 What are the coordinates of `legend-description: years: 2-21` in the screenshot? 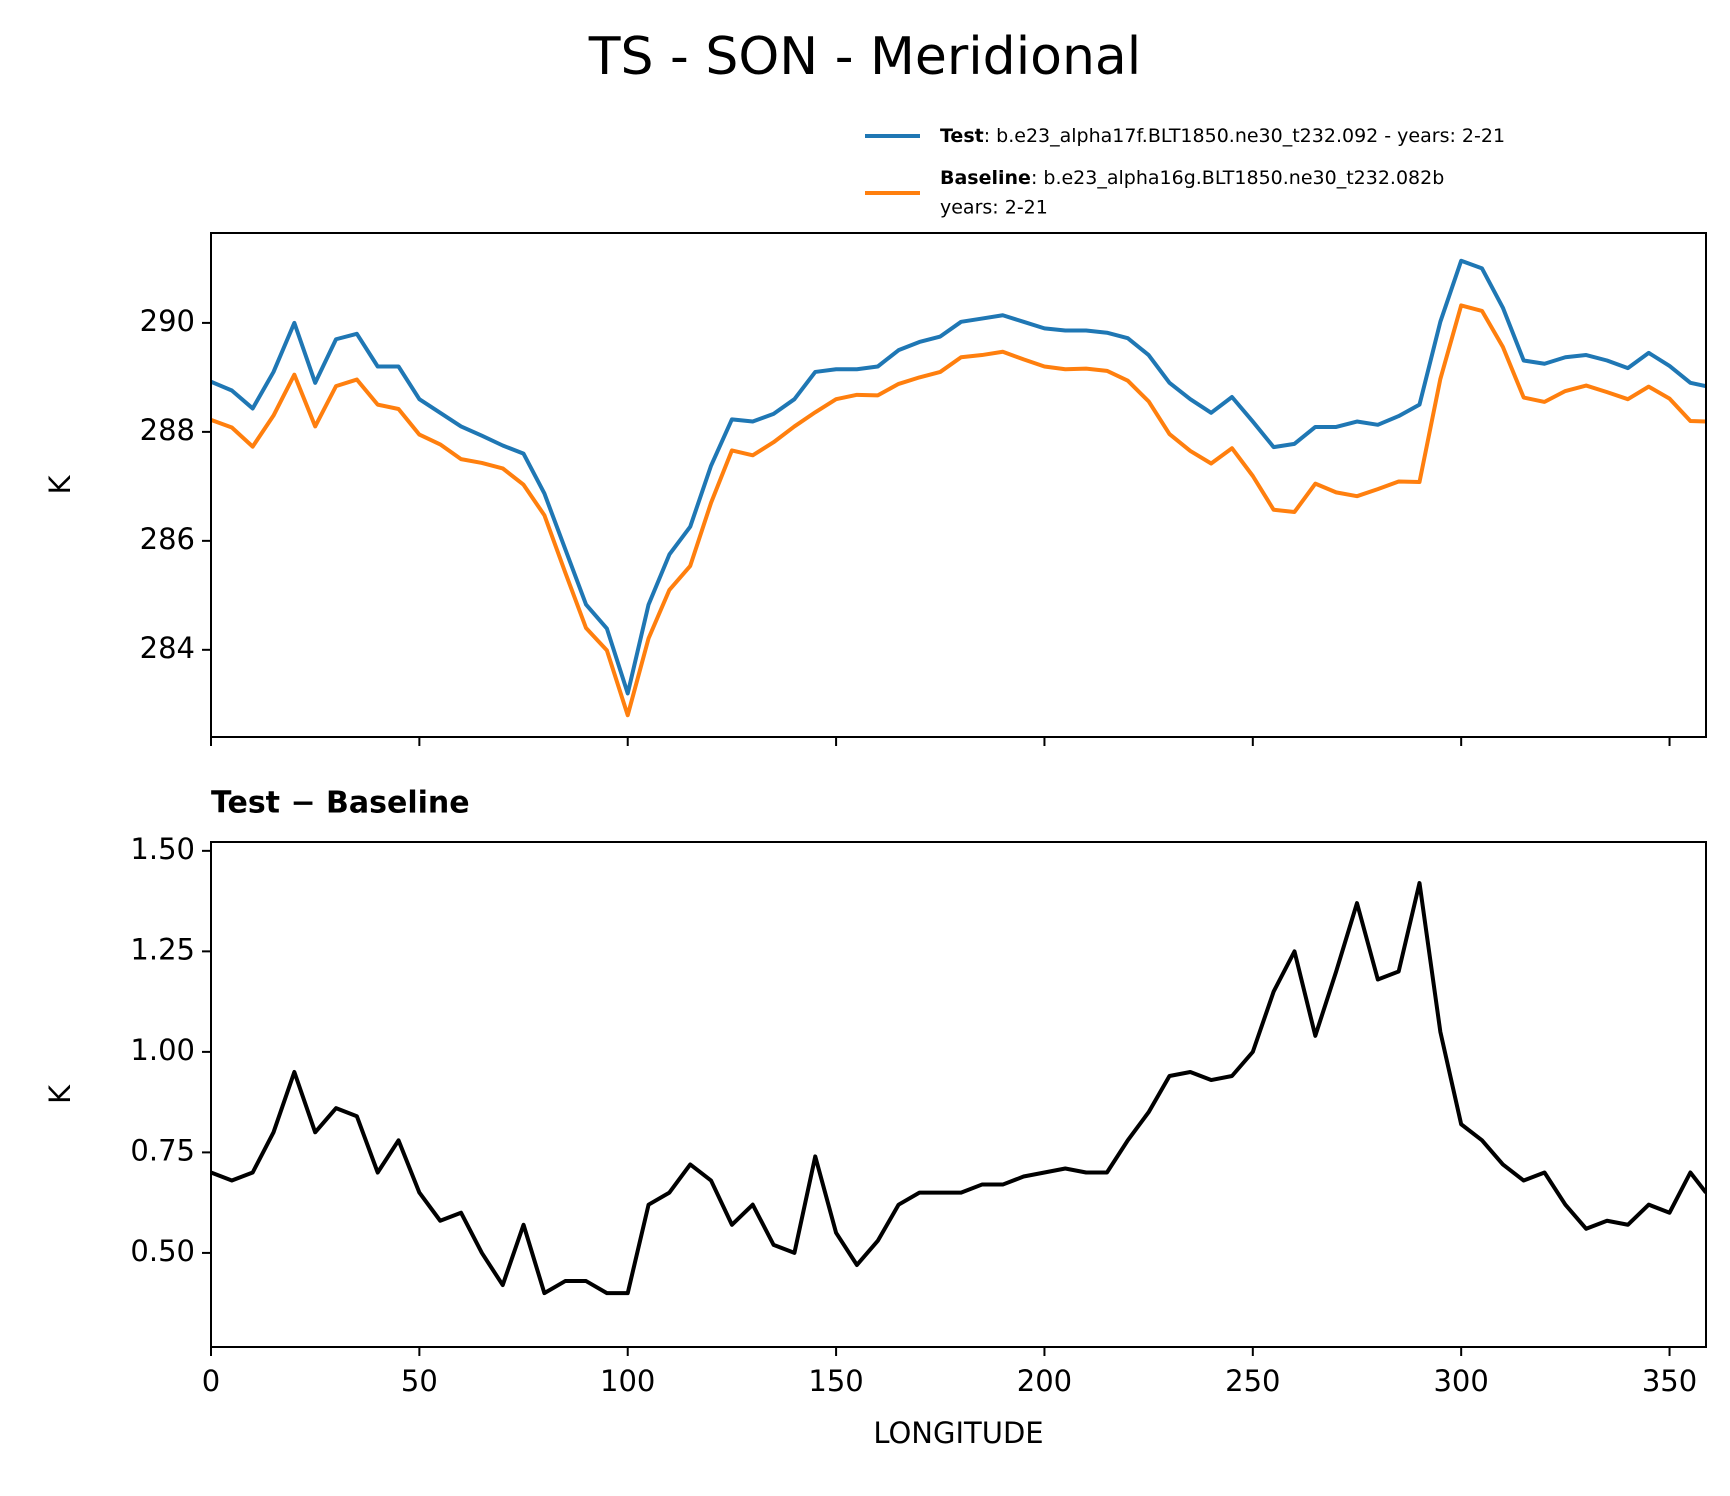 It's located at (994, 208).